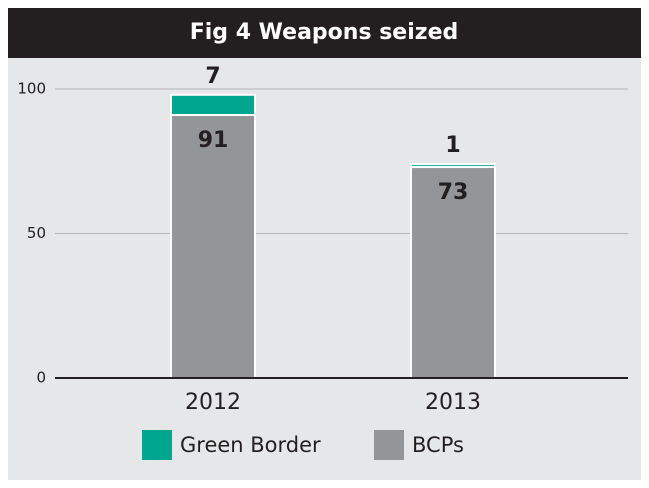 The width and height of the screenshot is (649, 488). What do you see at coordinates (213, 402) in the screenshot?
I see `x-tick-label: 2012` at bounding box center [213, 402].